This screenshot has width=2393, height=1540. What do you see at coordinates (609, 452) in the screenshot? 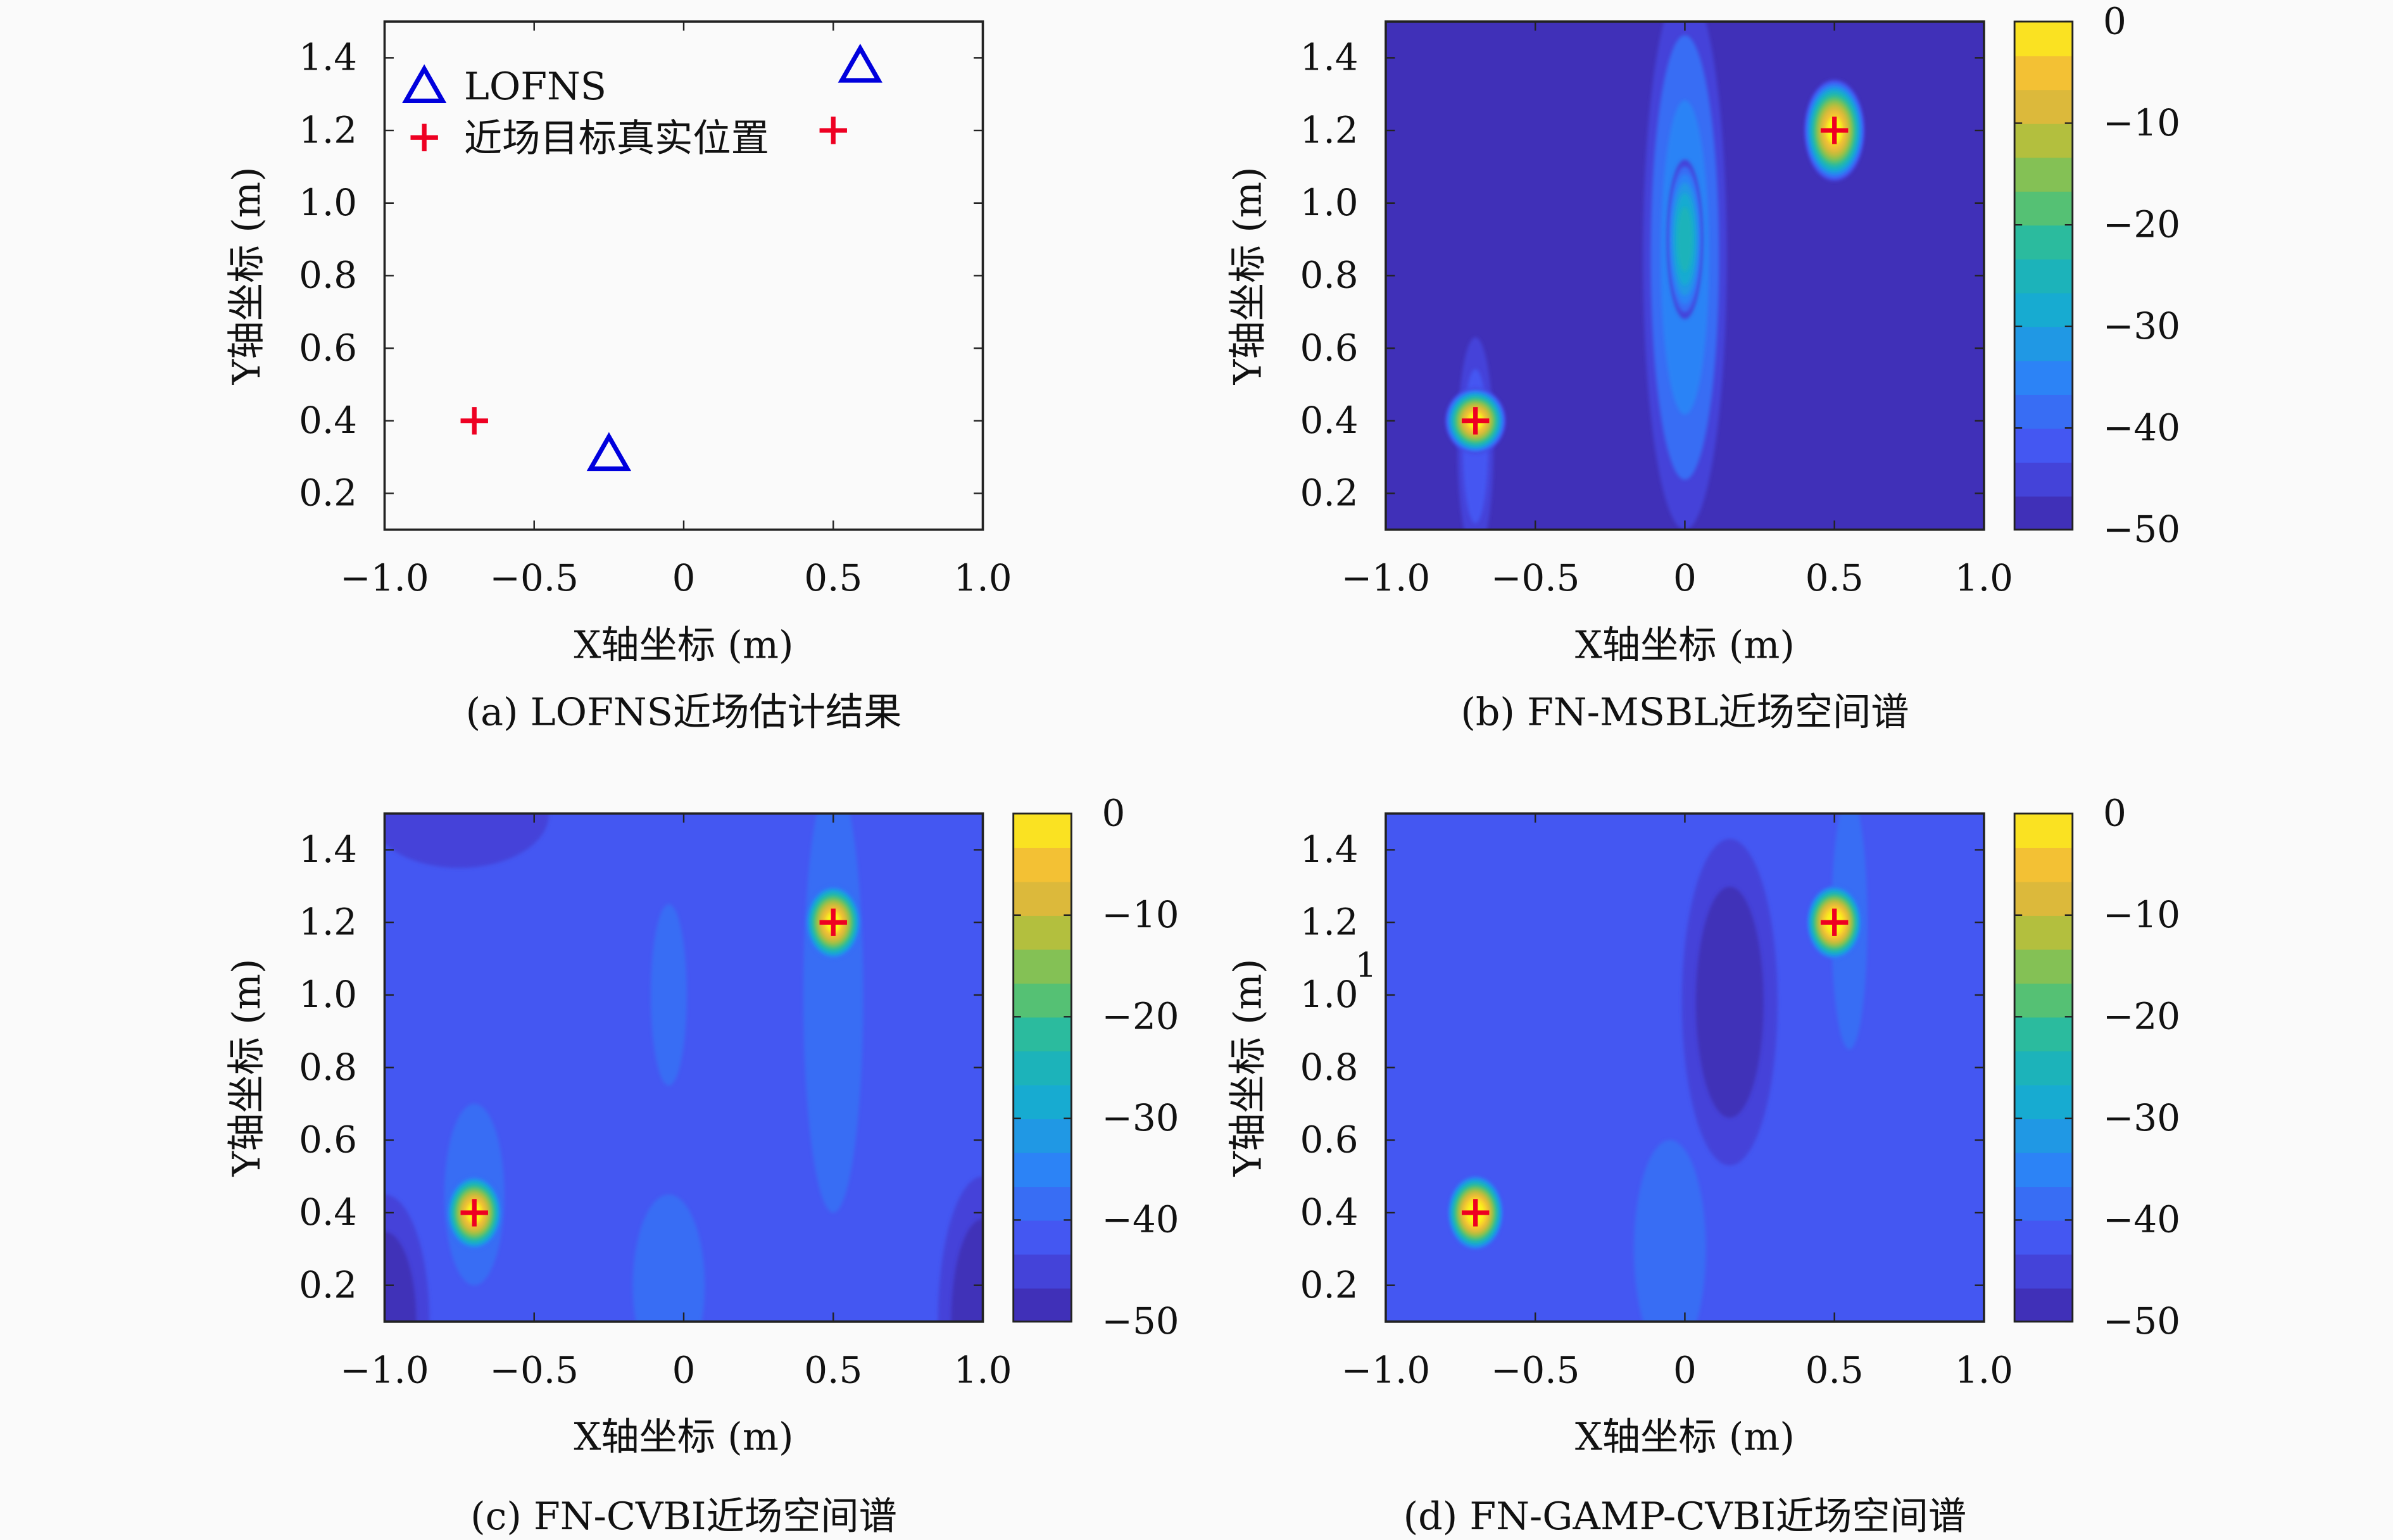
I see `lofns-triangle-marker` at bounding box center [609, 452].